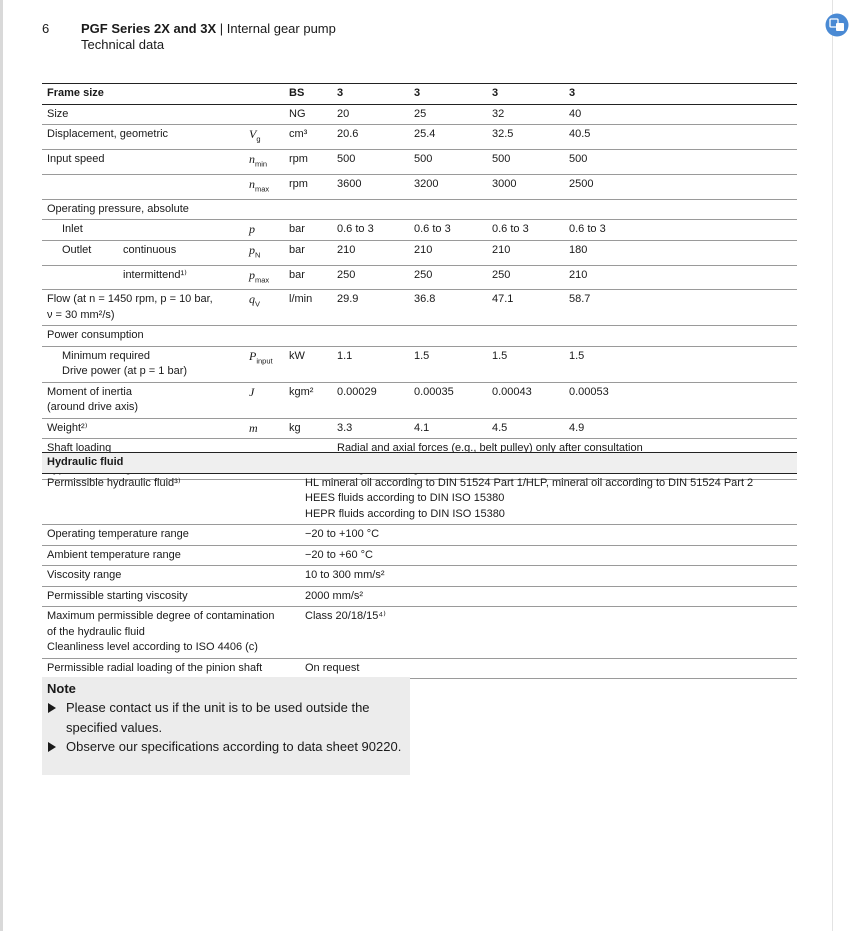 Image resolution: width=849 pixels, height=931 pixels. What do you see at coordinates (46, 28) in the screenshot?
I see `page-number: 6` at bounding box center [46, 28].